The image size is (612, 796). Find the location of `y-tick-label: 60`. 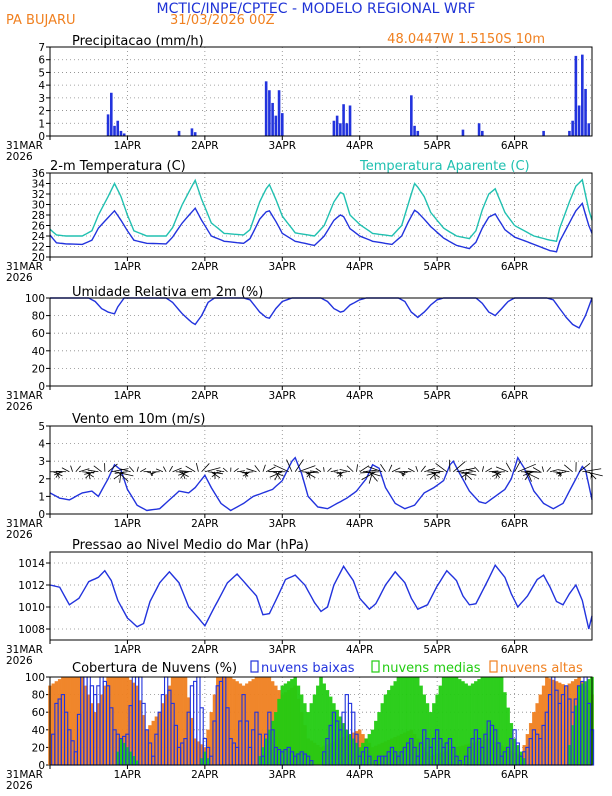

y-tick-label: 60 is located at coordinates (38, 334).